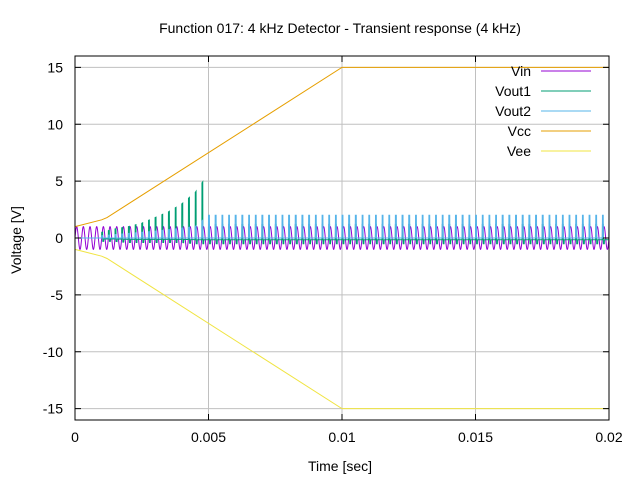 The height and width of the screenshot is (480, 640). Describe the element at coordinates (475, 437) in the screenshot. I see `x-tick-label: 0.015` at that location.